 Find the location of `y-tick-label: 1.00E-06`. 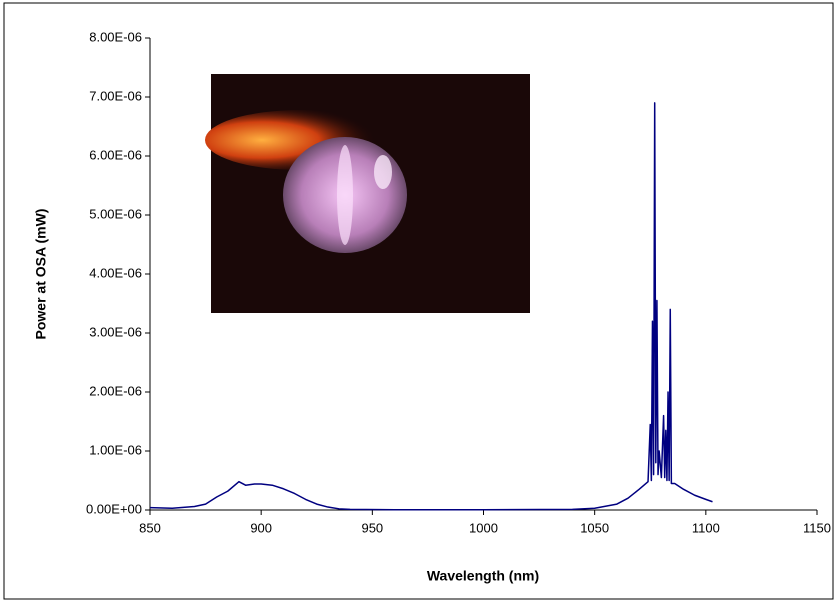

y-tick-label: 1.00E-06 is located at coordinates (115, 449).